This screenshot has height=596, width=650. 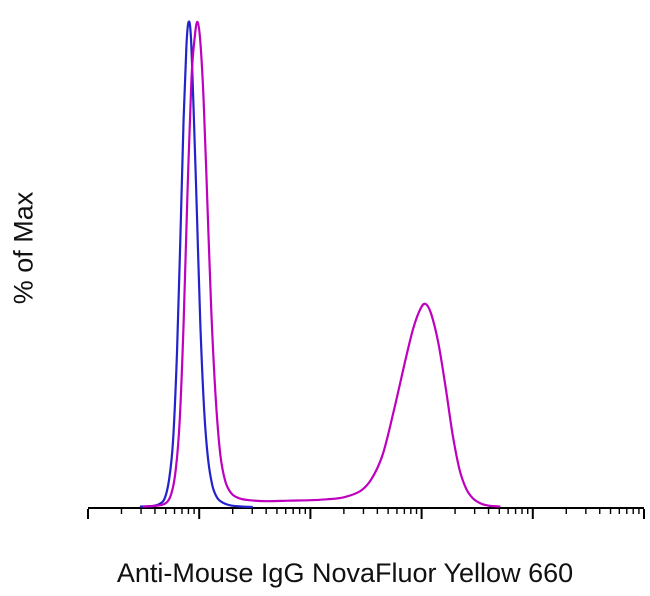 I want to click on blue-histogram, so click(x=196, y=264).